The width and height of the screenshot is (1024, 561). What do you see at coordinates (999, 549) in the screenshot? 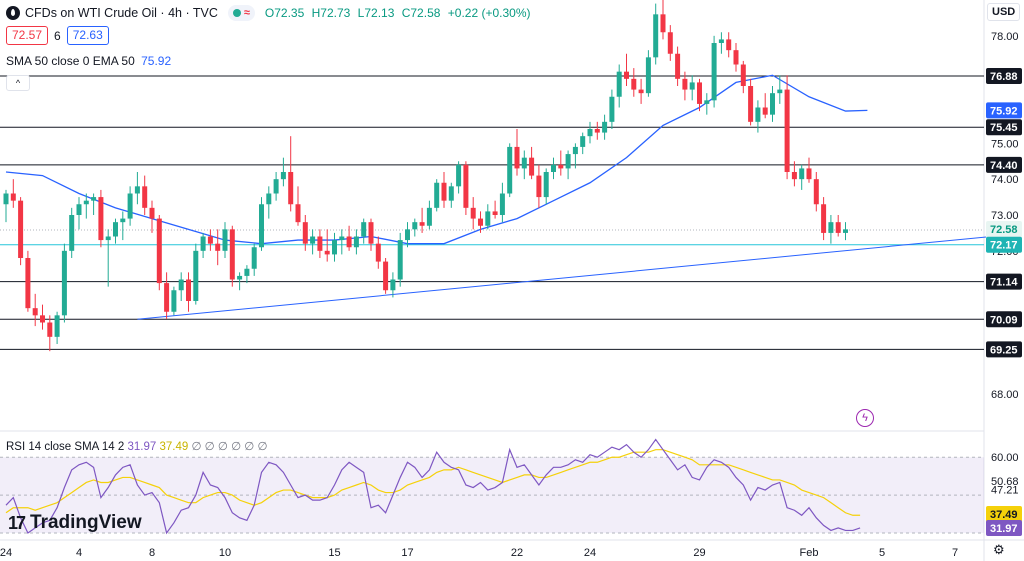
I see `gear-icon: ⚙` at bounding box center [999, 549].